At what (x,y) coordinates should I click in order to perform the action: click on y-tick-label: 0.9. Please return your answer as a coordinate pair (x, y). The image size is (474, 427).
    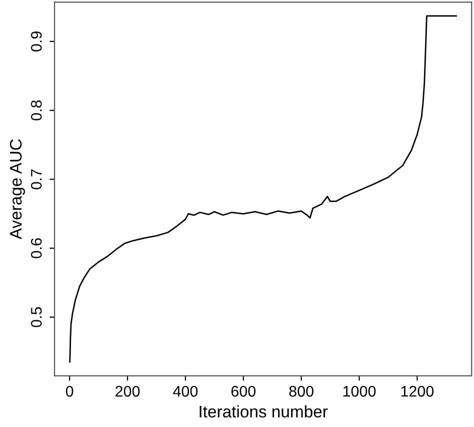
    Looking at the image, I should click on (36, 42).